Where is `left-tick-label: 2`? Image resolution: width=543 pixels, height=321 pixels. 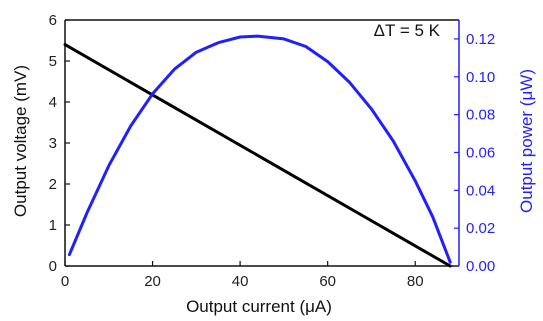 left-tick-label: 2 is located at coordinates (53, 184).